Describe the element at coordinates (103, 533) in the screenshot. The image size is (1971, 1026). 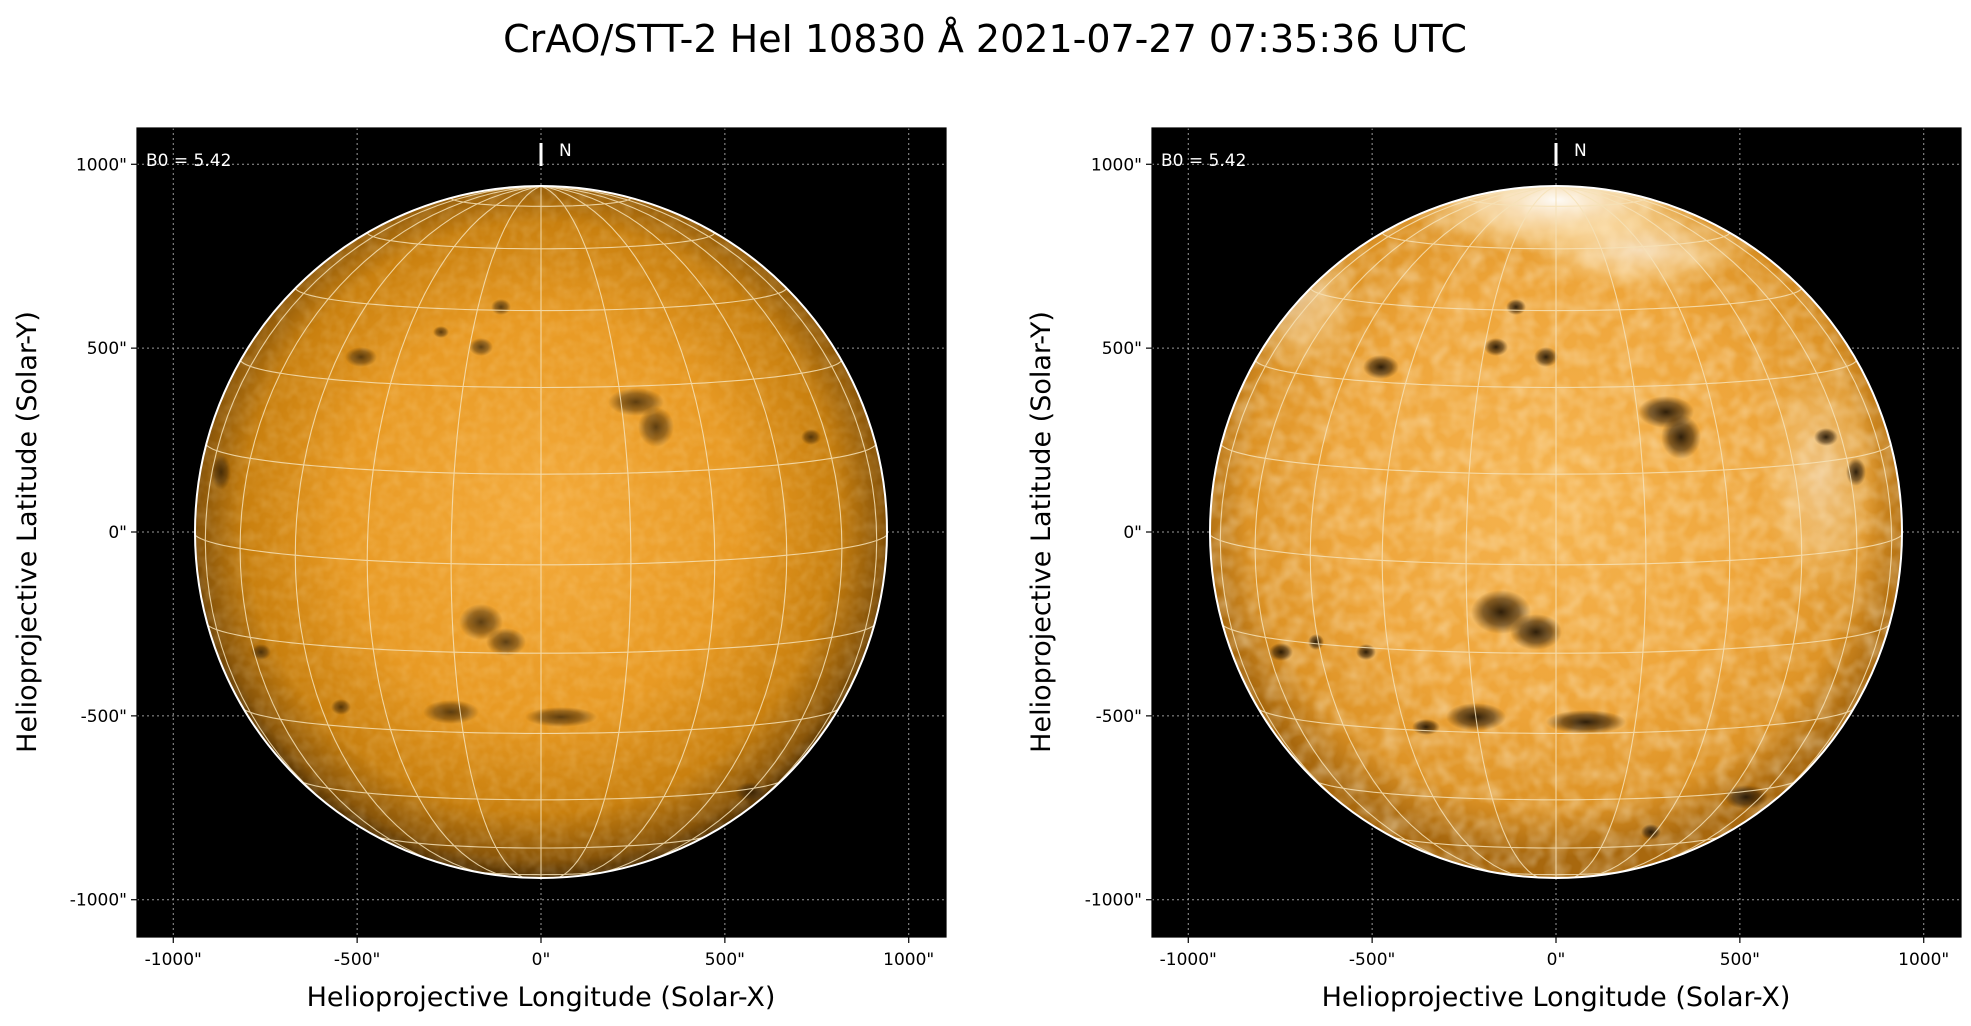
I see `y-axis-left: 1000" 500" 0" -500" -1000"` at that location.